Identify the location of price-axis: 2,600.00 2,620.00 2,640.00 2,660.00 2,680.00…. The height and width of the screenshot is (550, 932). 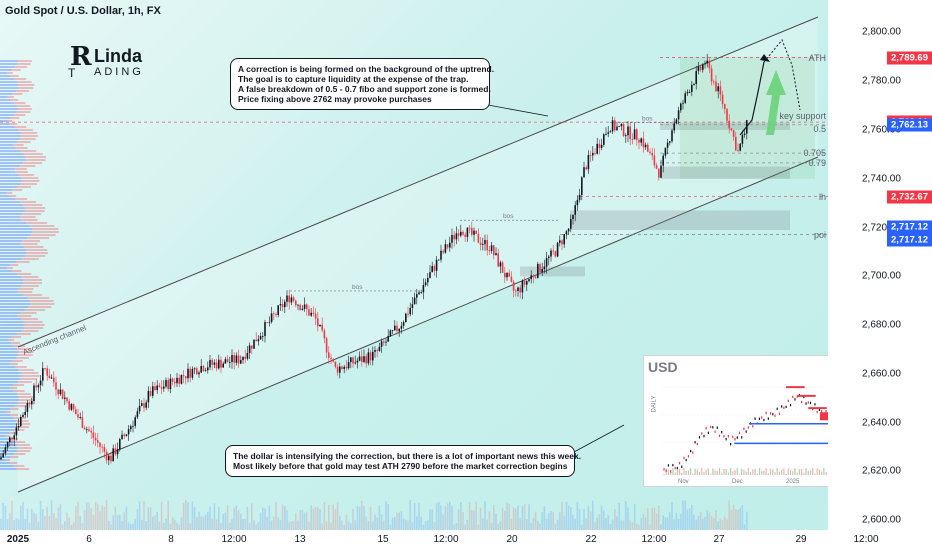
(880, 265).